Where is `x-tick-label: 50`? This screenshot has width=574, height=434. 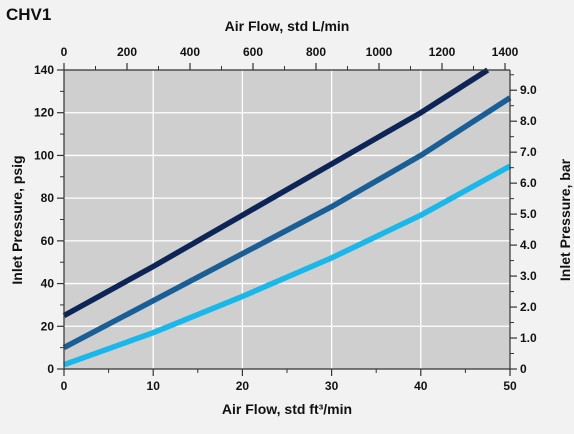
x-tick-label: 50 is located at coordinates (510, 386).